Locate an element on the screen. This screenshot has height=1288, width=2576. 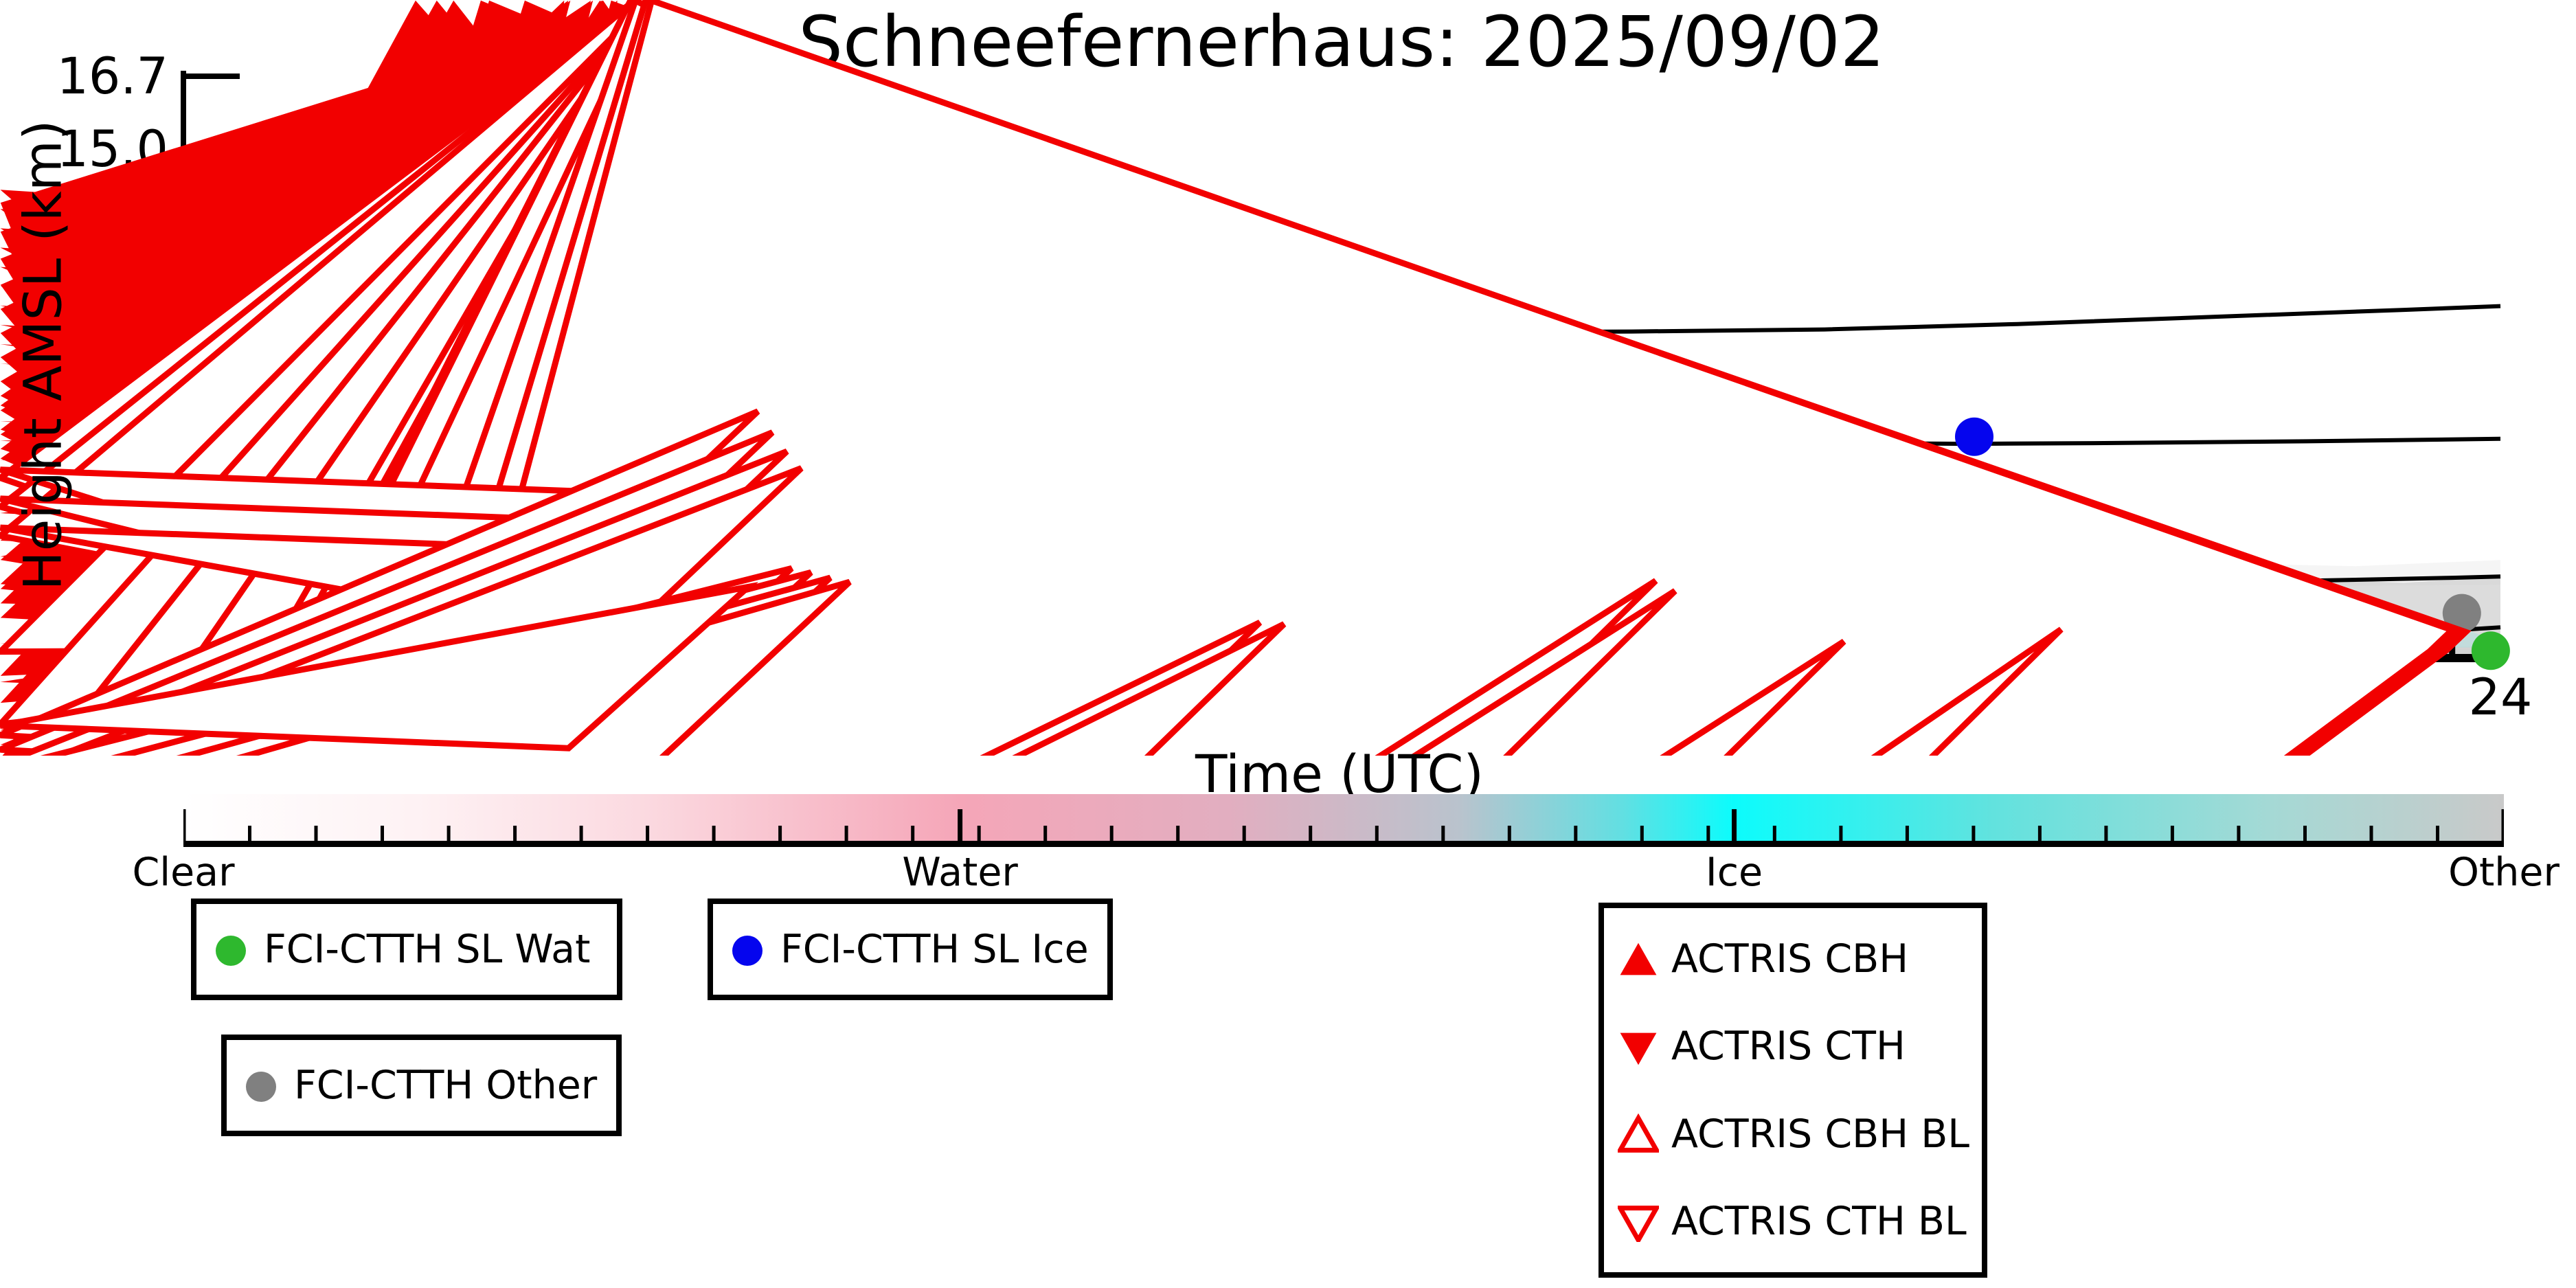
colorbar-ticks is located at coordinates (1343, 825).